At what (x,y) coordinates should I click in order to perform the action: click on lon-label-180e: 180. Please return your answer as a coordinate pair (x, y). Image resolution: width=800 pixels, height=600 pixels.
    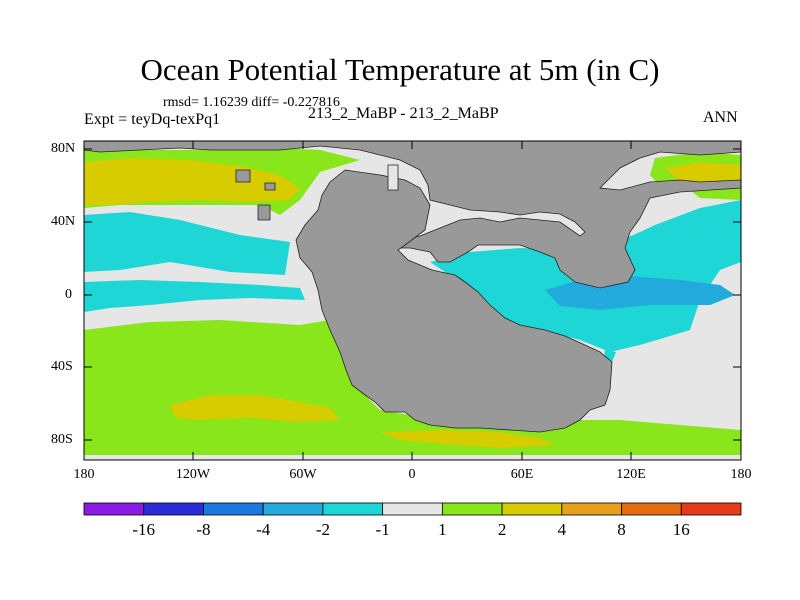
    Looking at the image, I should click on (741, 474).